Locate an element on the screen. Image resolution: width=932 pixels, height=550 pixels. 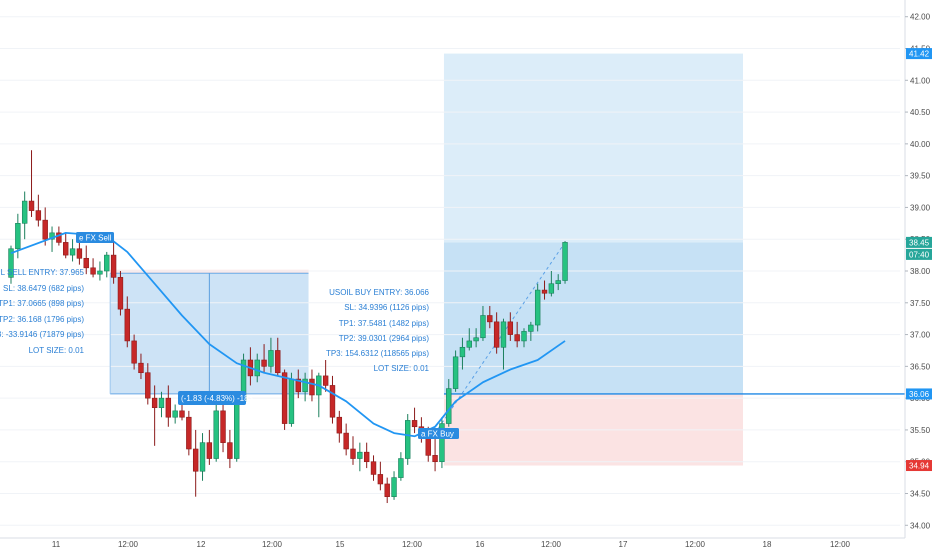
price-tag-label: 41.42 is located at coordinates (919, 54).